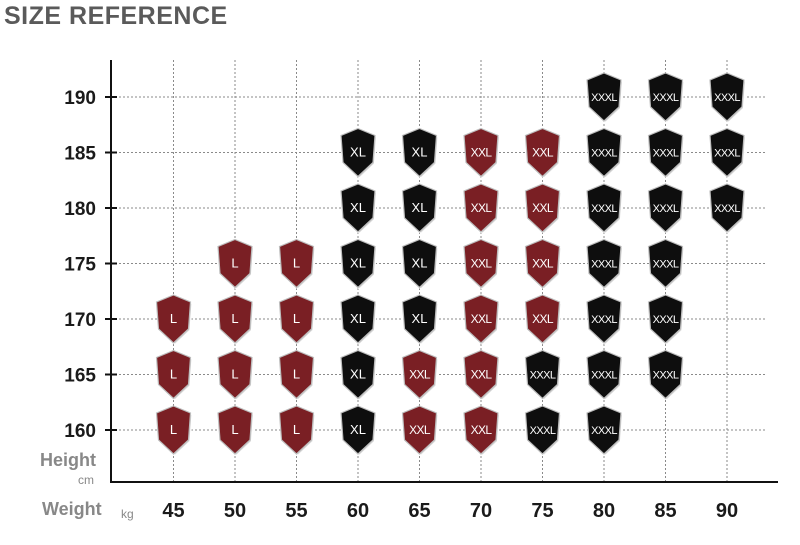 The width and height of the screenshot is (800, 545). What do you see at coordinates (68, 460) in the screenshot?
I see `y-axis-label: Height` at bounding box center [68, 460].